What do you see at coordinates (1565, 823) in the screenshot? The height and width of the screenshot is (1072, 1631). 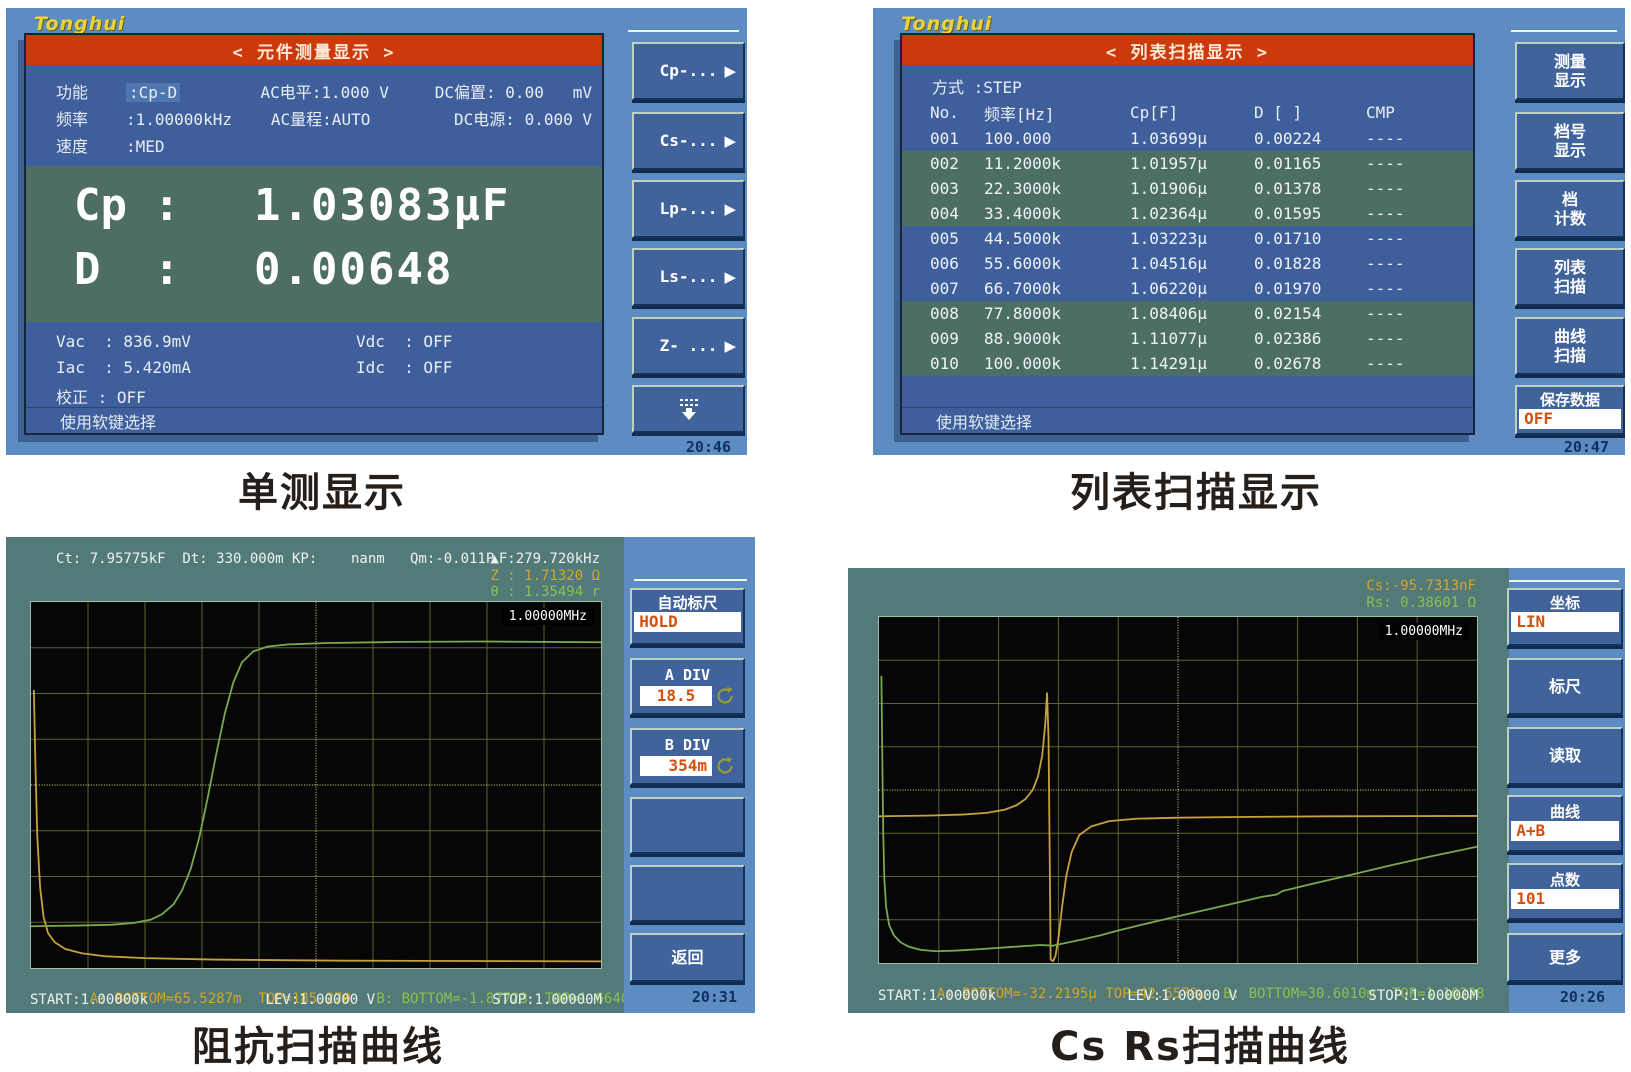 I see `softkey-trace: 曲线 A+B` at bounding box center [1565, 823].